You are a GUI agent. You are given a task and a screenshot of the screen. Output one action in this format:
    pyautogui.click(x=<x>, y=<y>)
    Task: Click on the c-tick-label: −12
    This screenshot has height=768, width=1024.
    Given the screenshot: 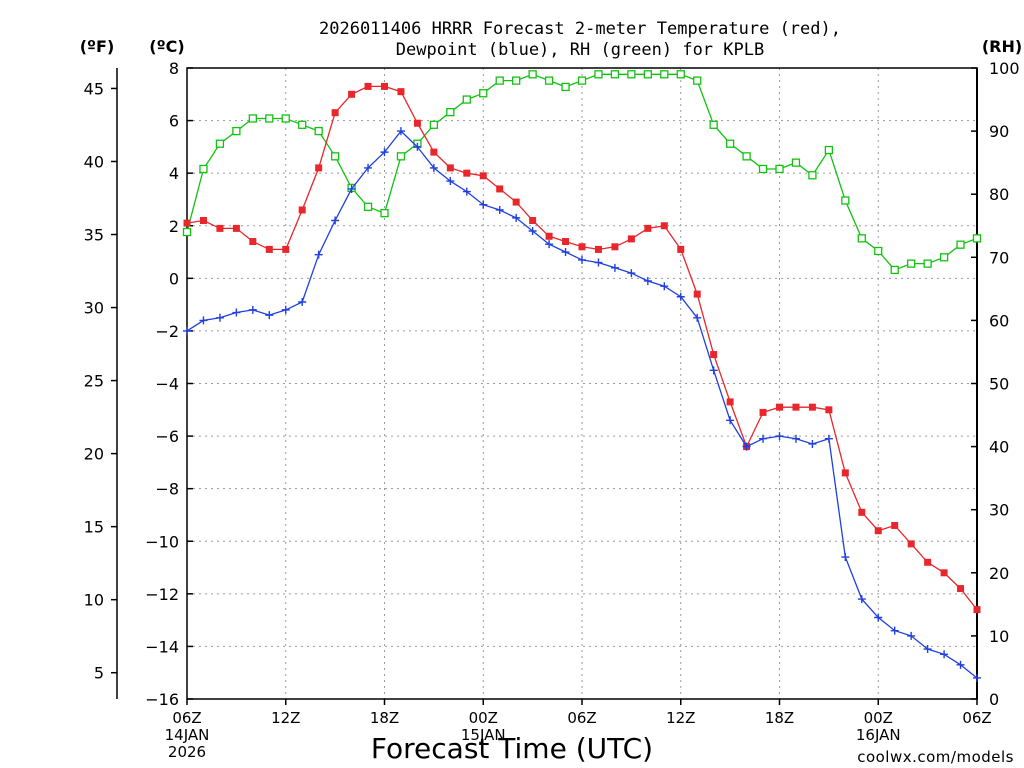 What is the action you would take?
    pyautogui.click(x=162, y=594)
    